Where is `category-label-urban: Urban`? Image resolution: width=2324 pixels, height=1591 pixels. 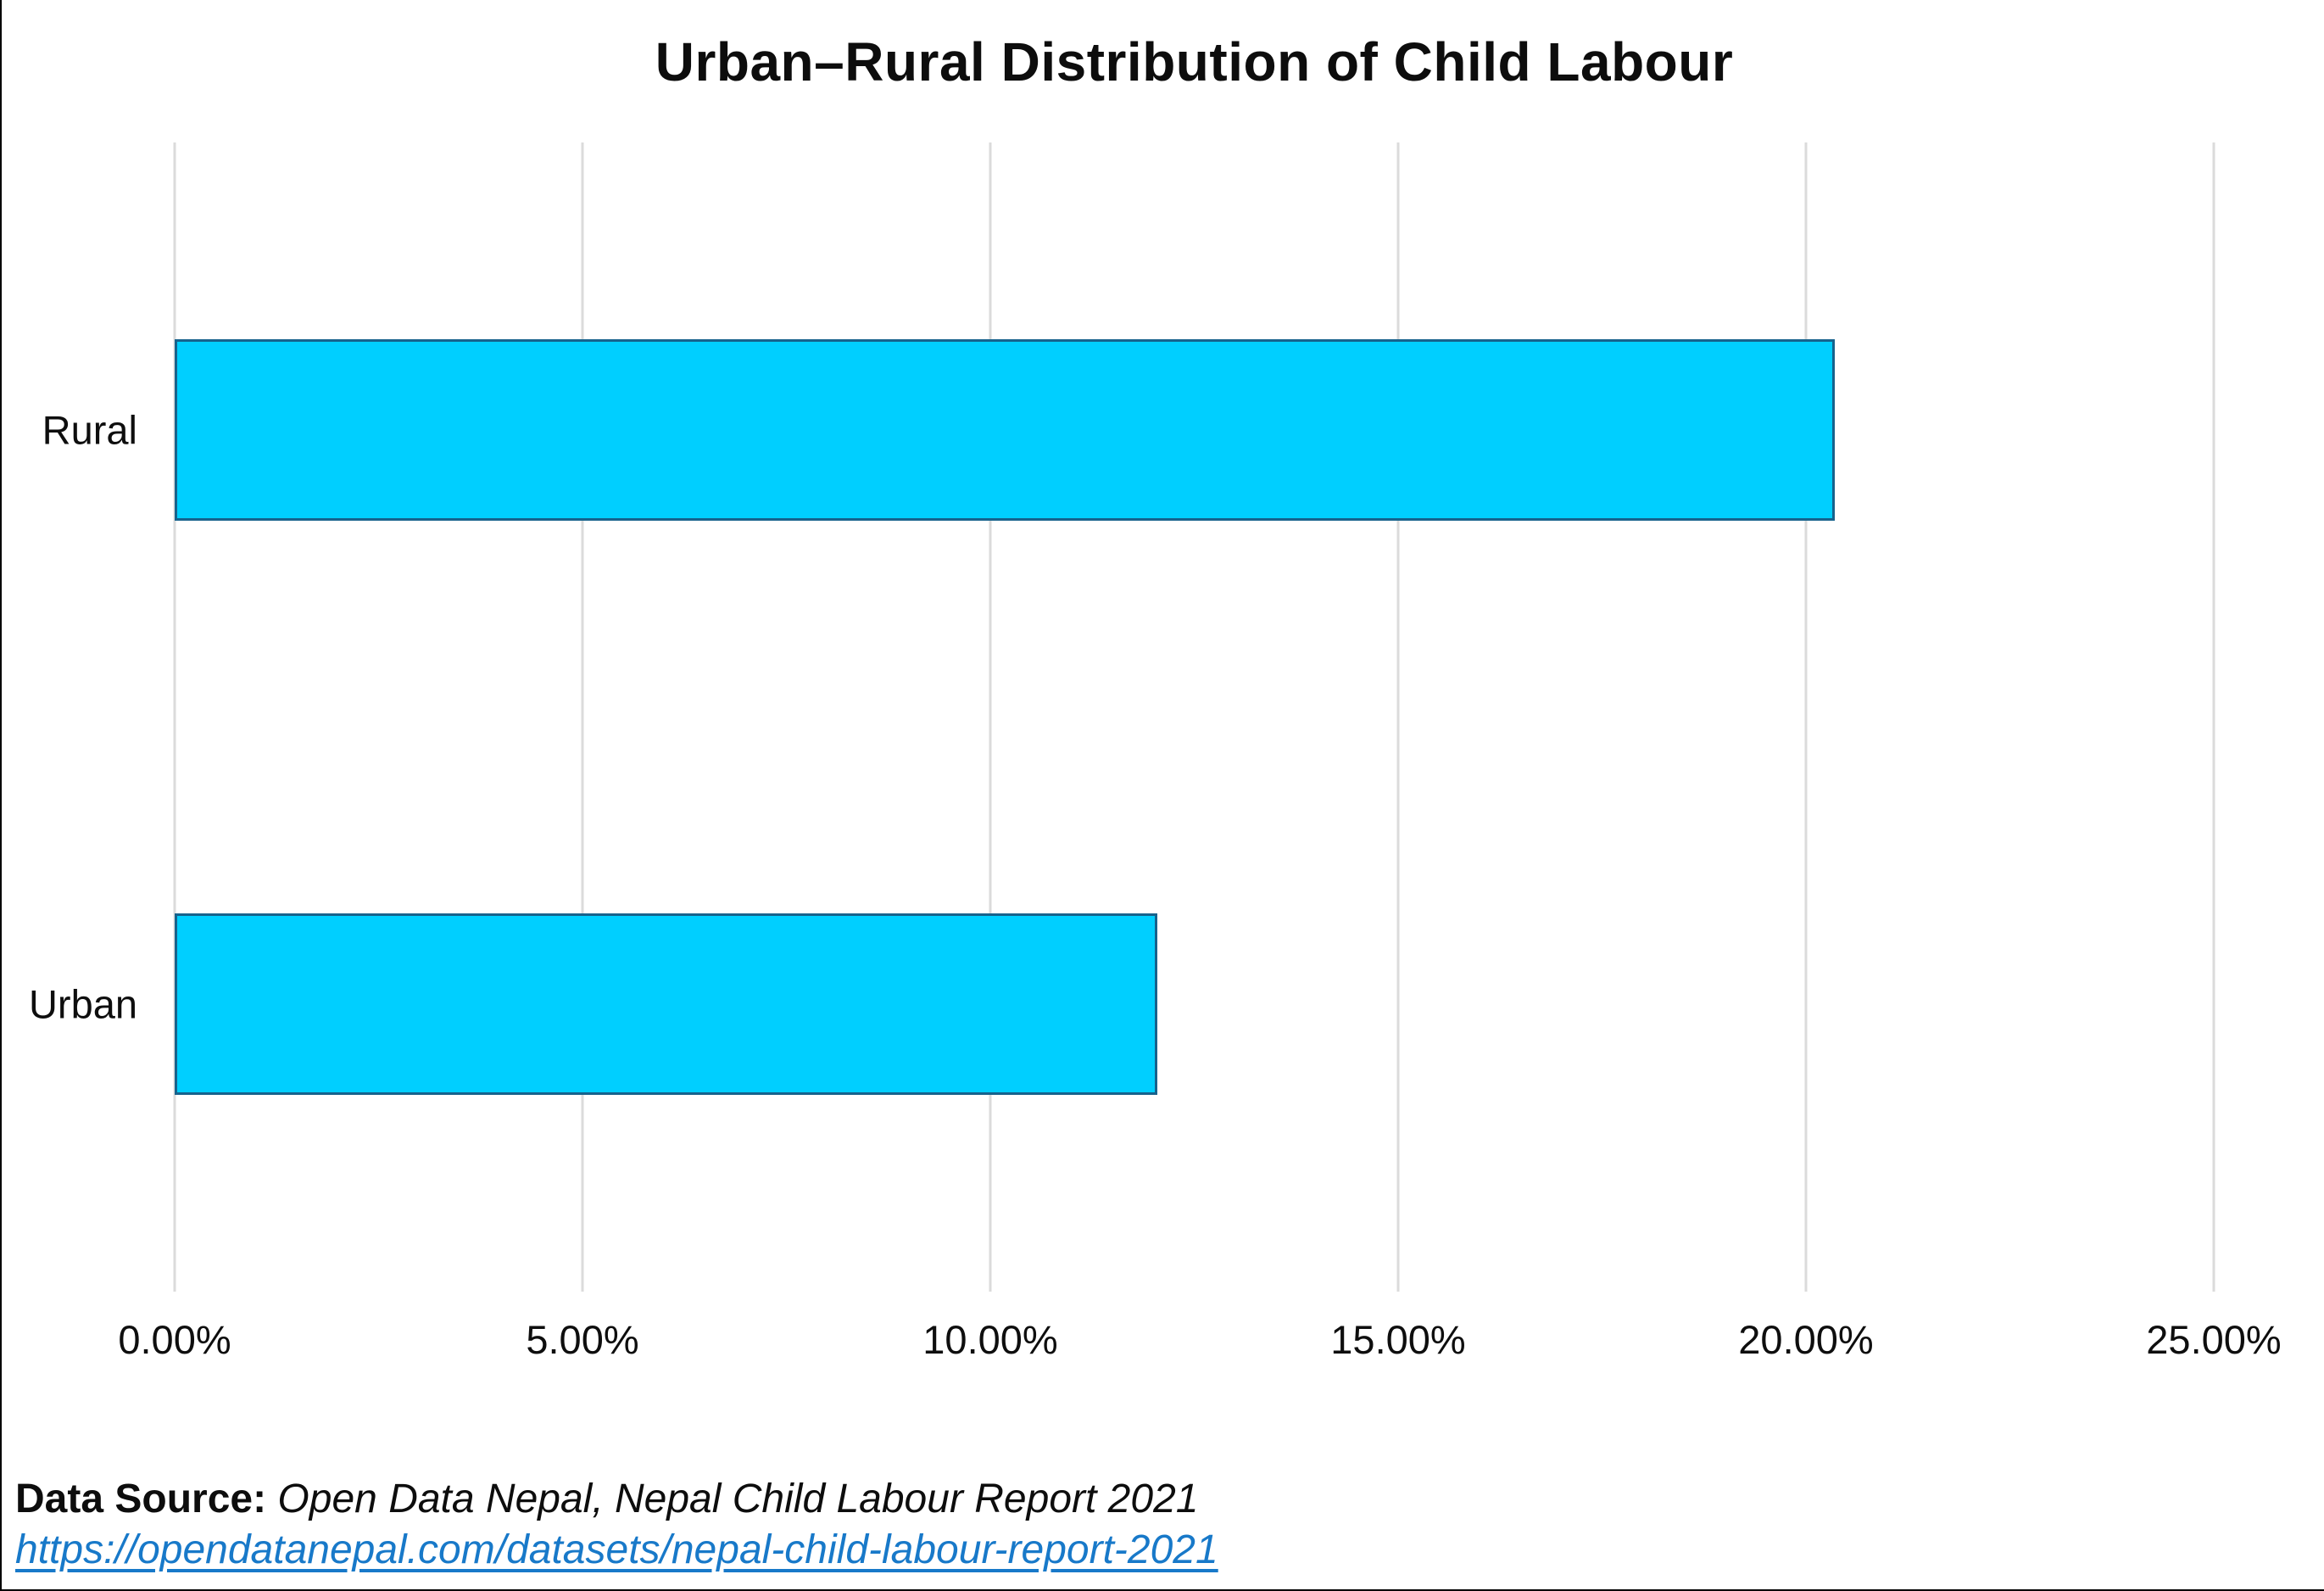 category-label-urban: Urban is located at coordinates (83, 1004).